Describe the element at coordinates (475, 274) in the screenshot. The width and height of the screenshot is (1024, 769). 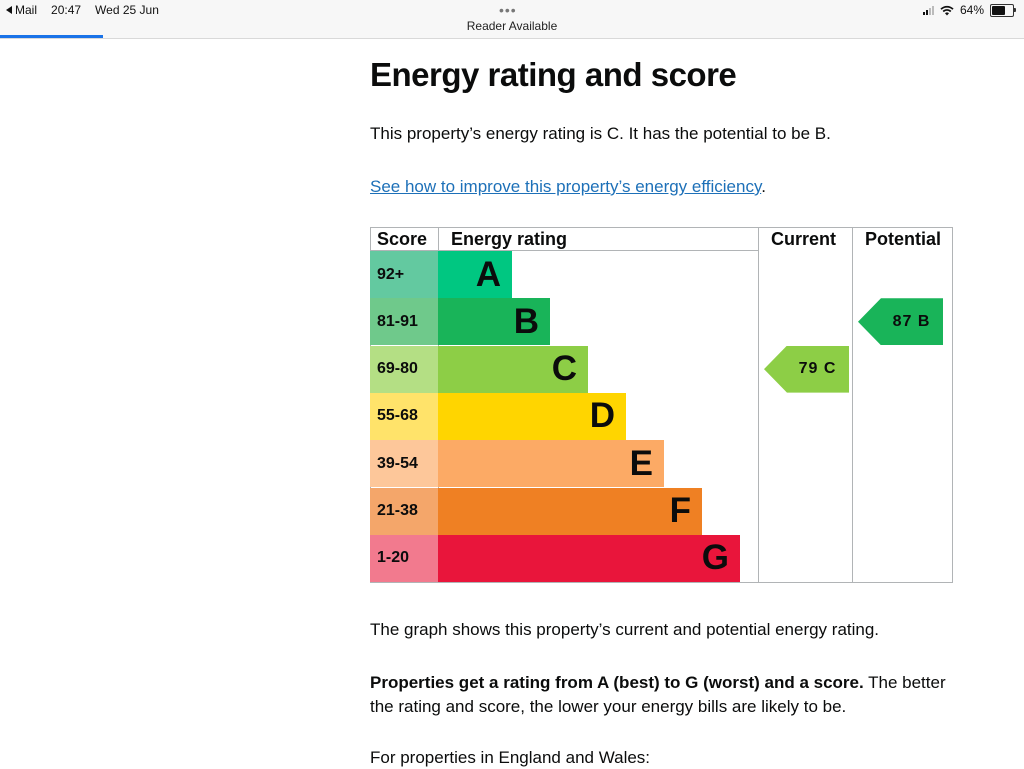
I see `band-bar-a: A` at that location.